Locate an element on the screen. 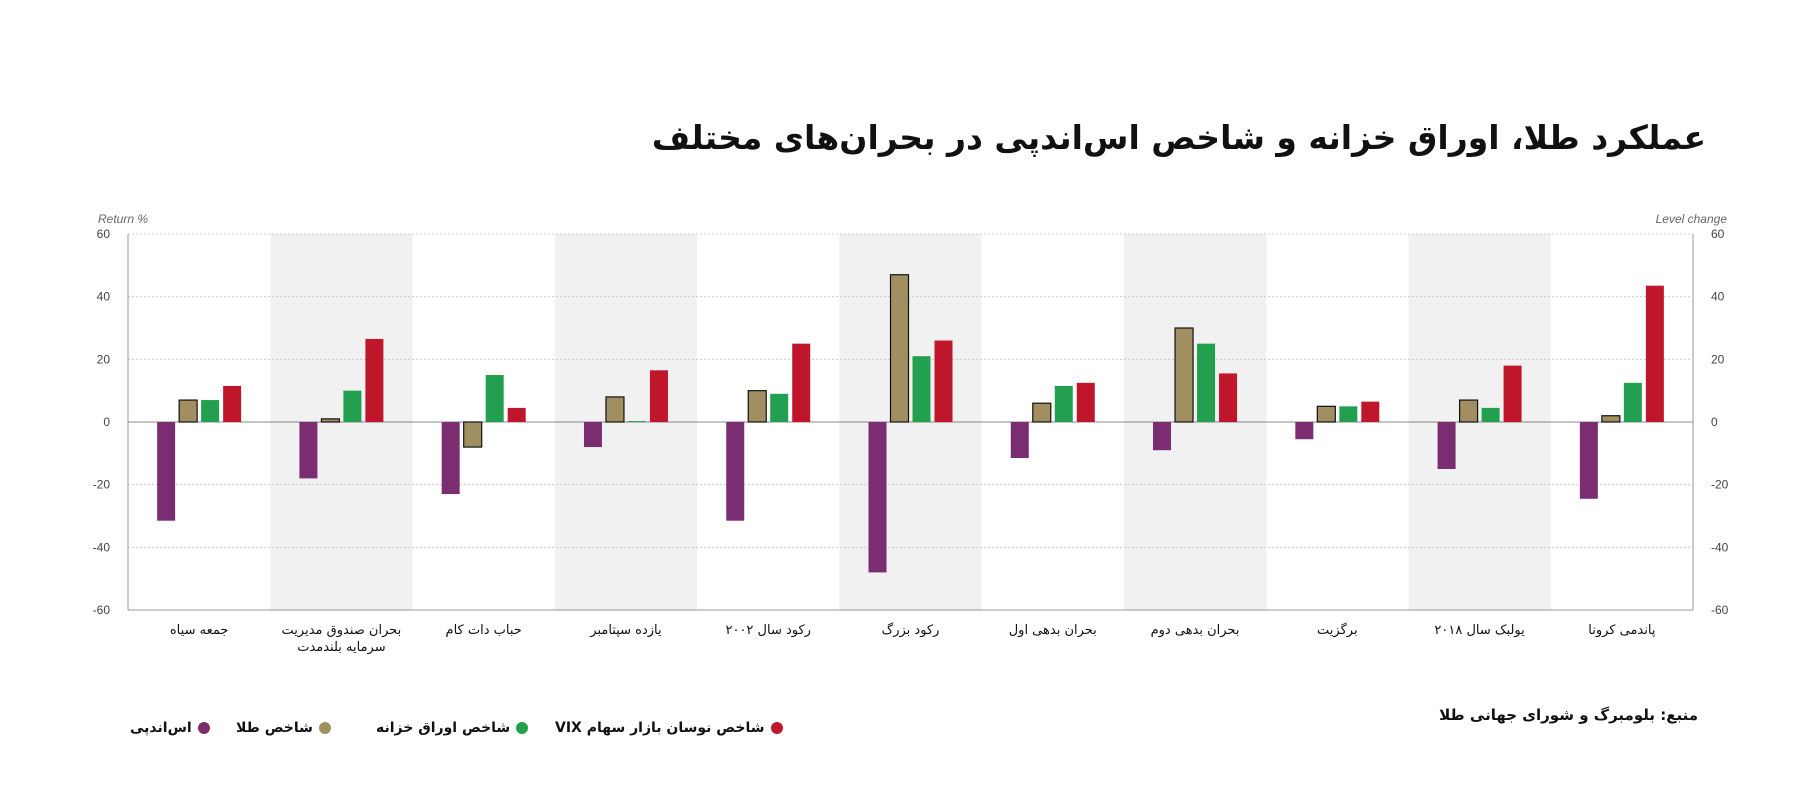 Image resolution: width=1801 pixels, height=791 pixels. x-tick-label: جمعه سیاه is located at coordinates (199, 630).